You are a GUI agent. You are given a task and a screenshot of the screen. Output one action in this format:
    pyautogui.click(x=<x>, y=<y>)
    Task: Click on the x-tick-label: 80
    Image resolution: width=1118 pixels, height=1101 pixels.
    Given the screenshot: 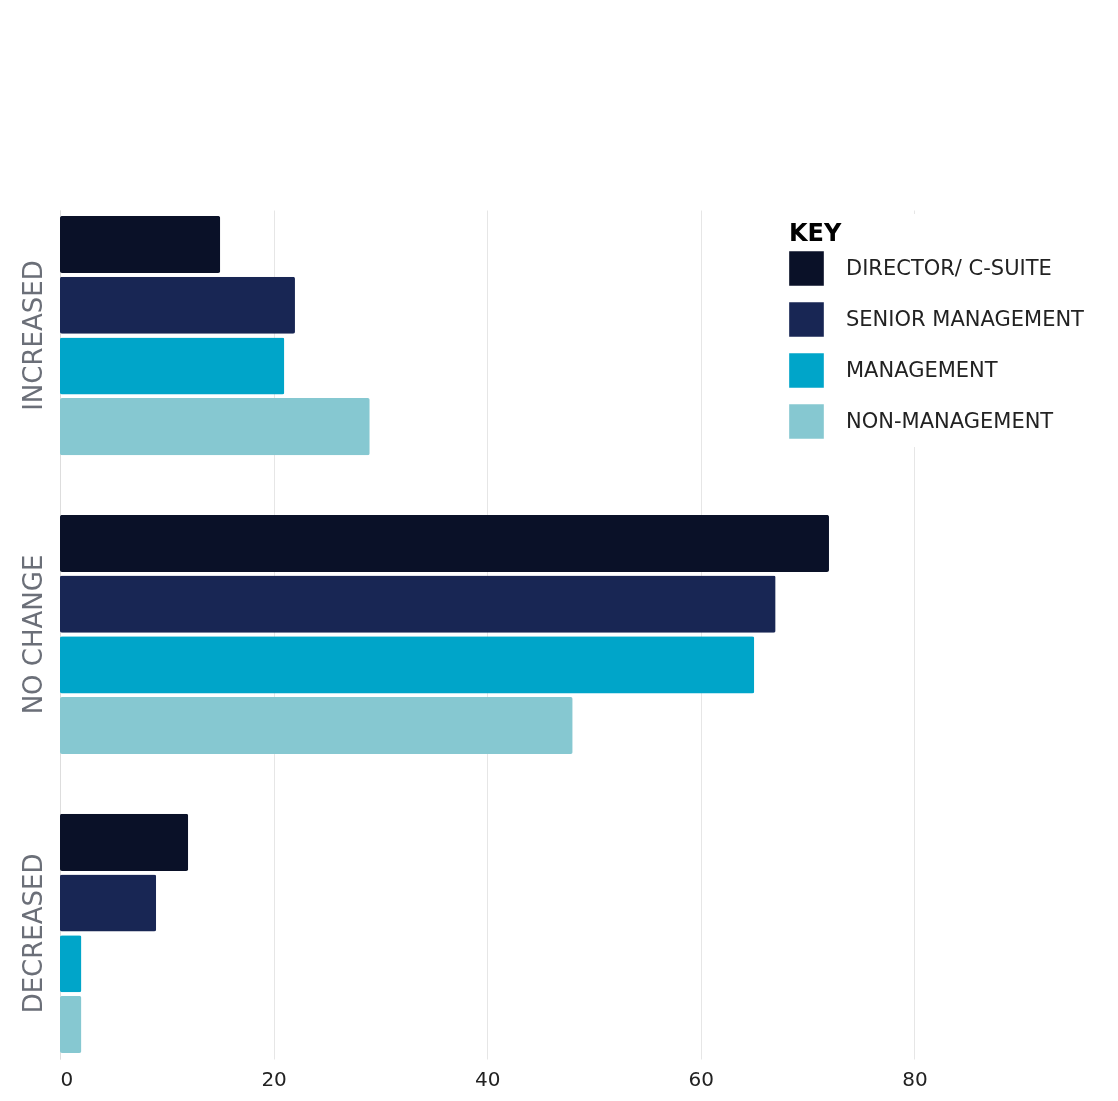 What is the action you would take?
    pyautogui.click(x=915, y=1078)
    